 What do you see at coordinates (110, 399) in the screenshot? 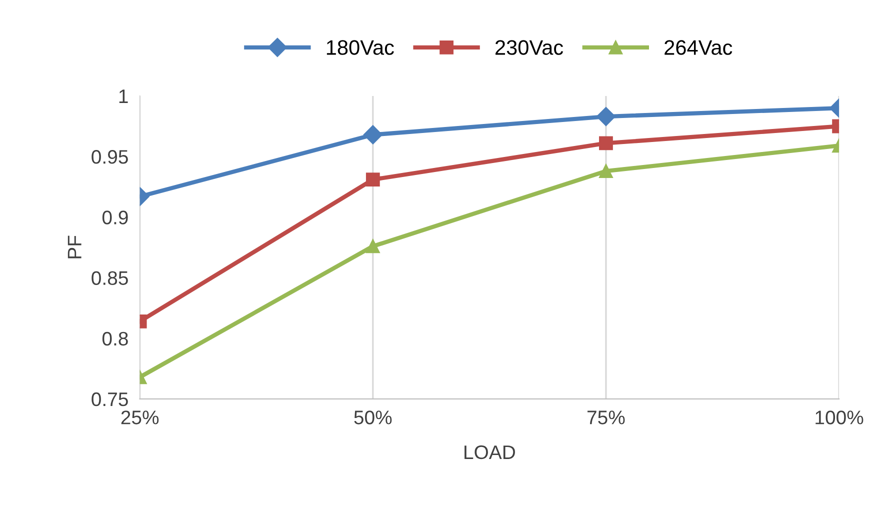
I see `y-tick-label: 0.75` at bounding box center [110, 399].